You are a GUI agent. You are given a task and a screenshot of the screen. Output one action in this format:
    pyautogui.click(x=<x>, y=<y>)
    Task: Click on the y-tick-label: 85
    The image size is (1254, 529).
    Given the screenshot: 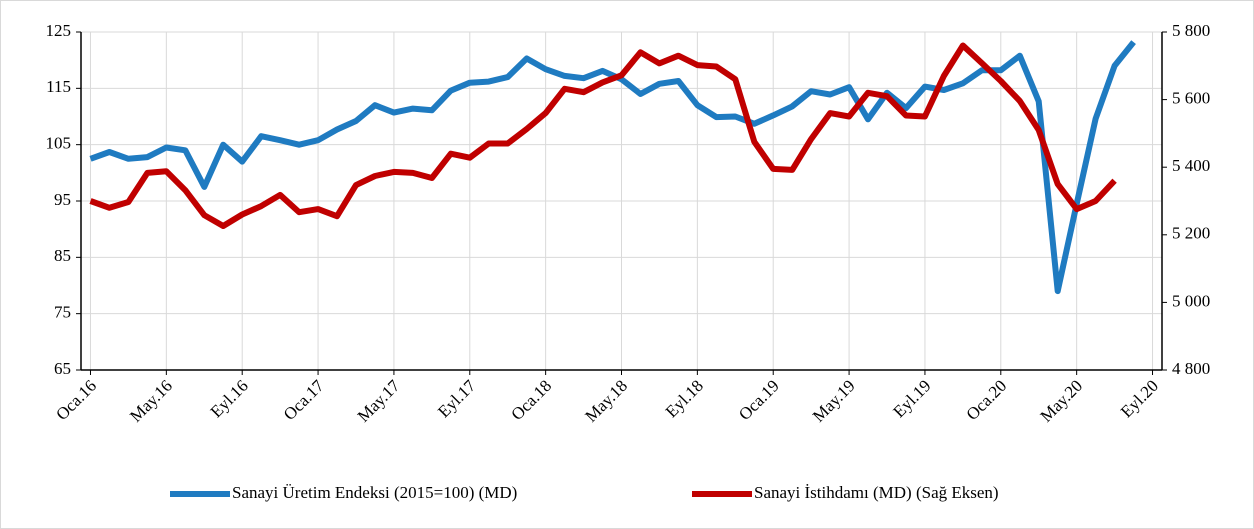 What is the action you would take?
    pyautogui.click(x=62, y=255)
    